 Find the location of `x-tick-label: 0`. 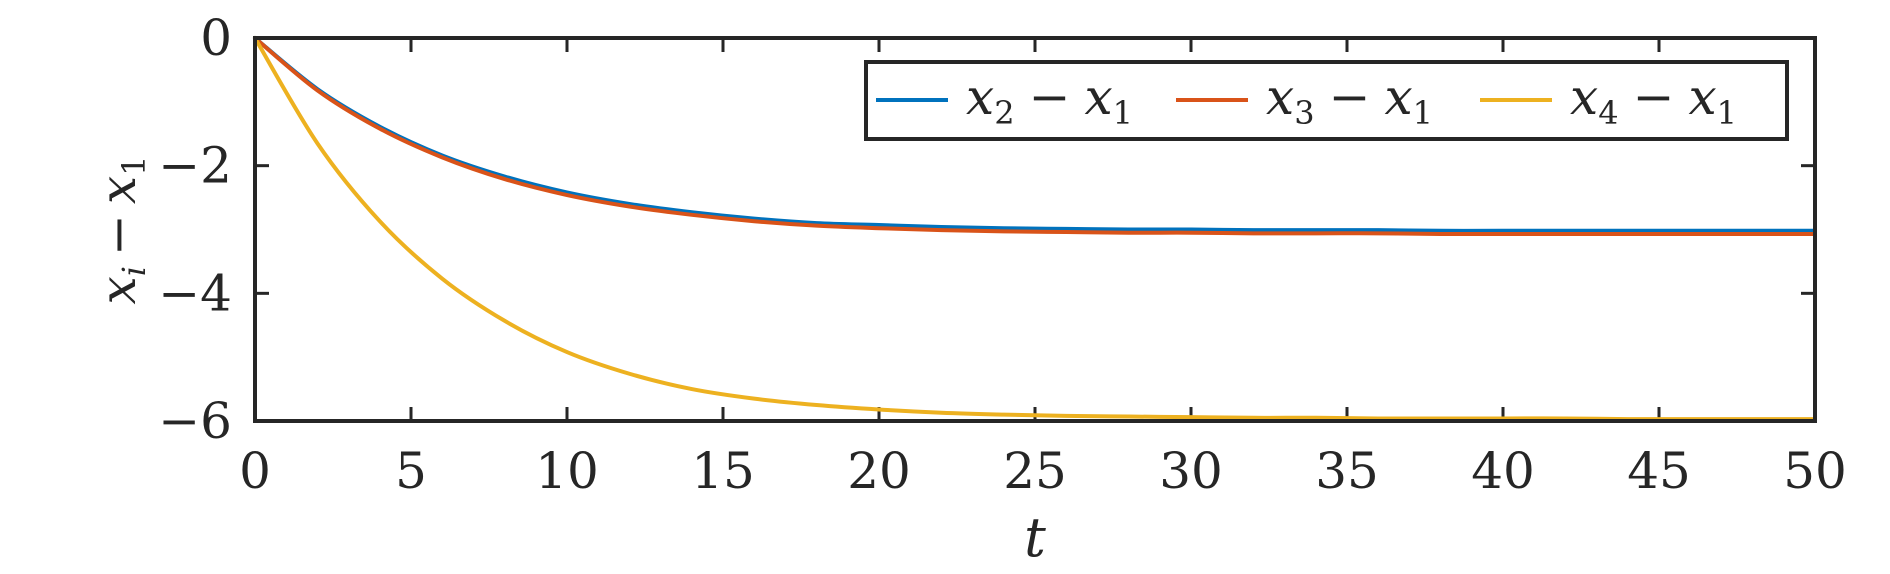

x-tick-label: 0 is located at coordinates (255, 471).